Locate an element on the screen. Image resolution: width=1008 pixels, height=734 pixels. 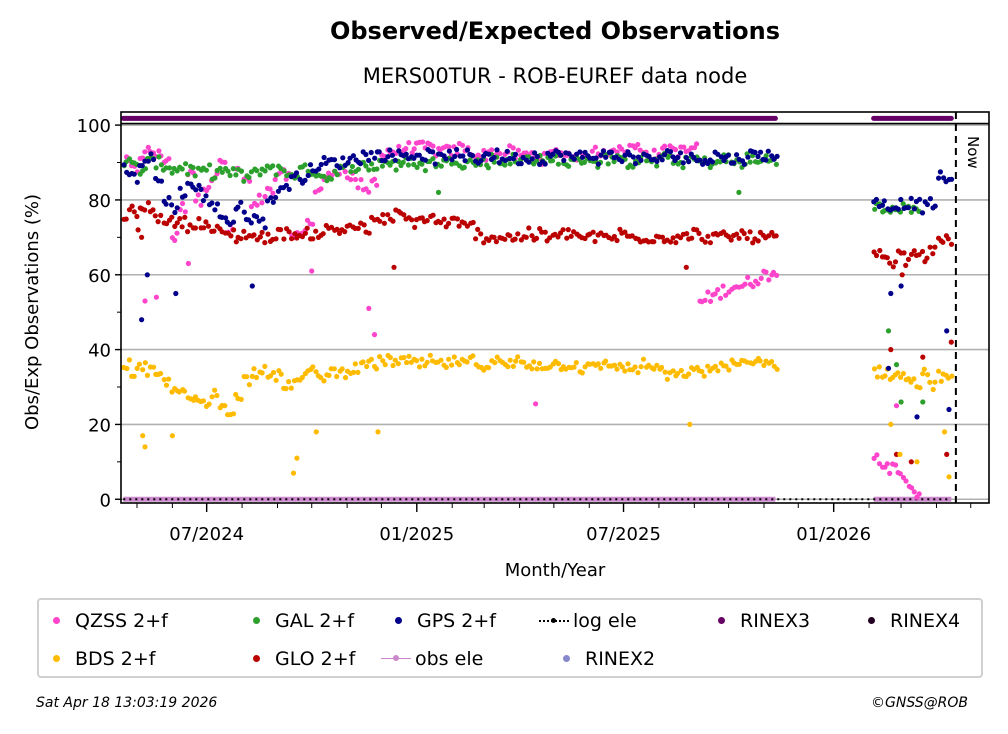
y-tick-label: 100 is located at coordinates (94, 126).